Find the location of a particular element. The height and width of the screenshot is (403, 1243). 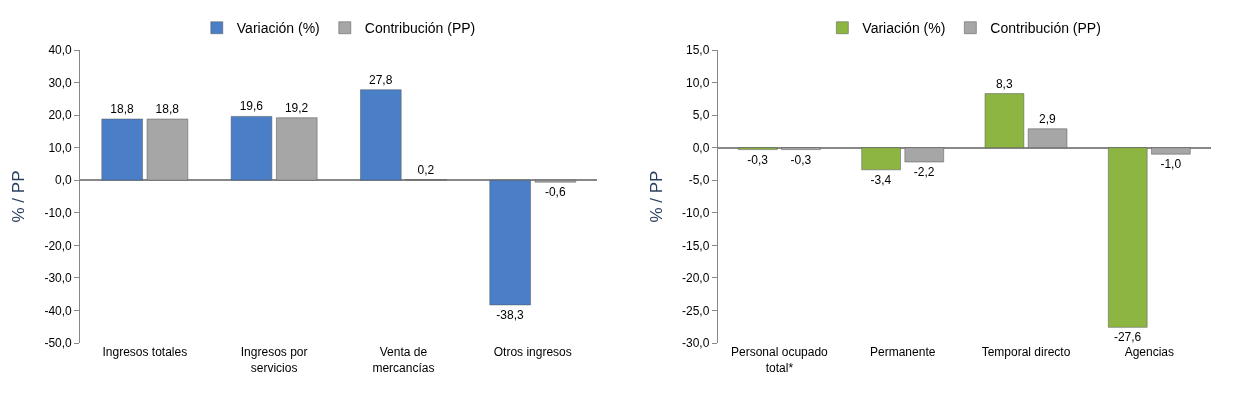

data-label: -0,6 is located at coordinates (555, 192).